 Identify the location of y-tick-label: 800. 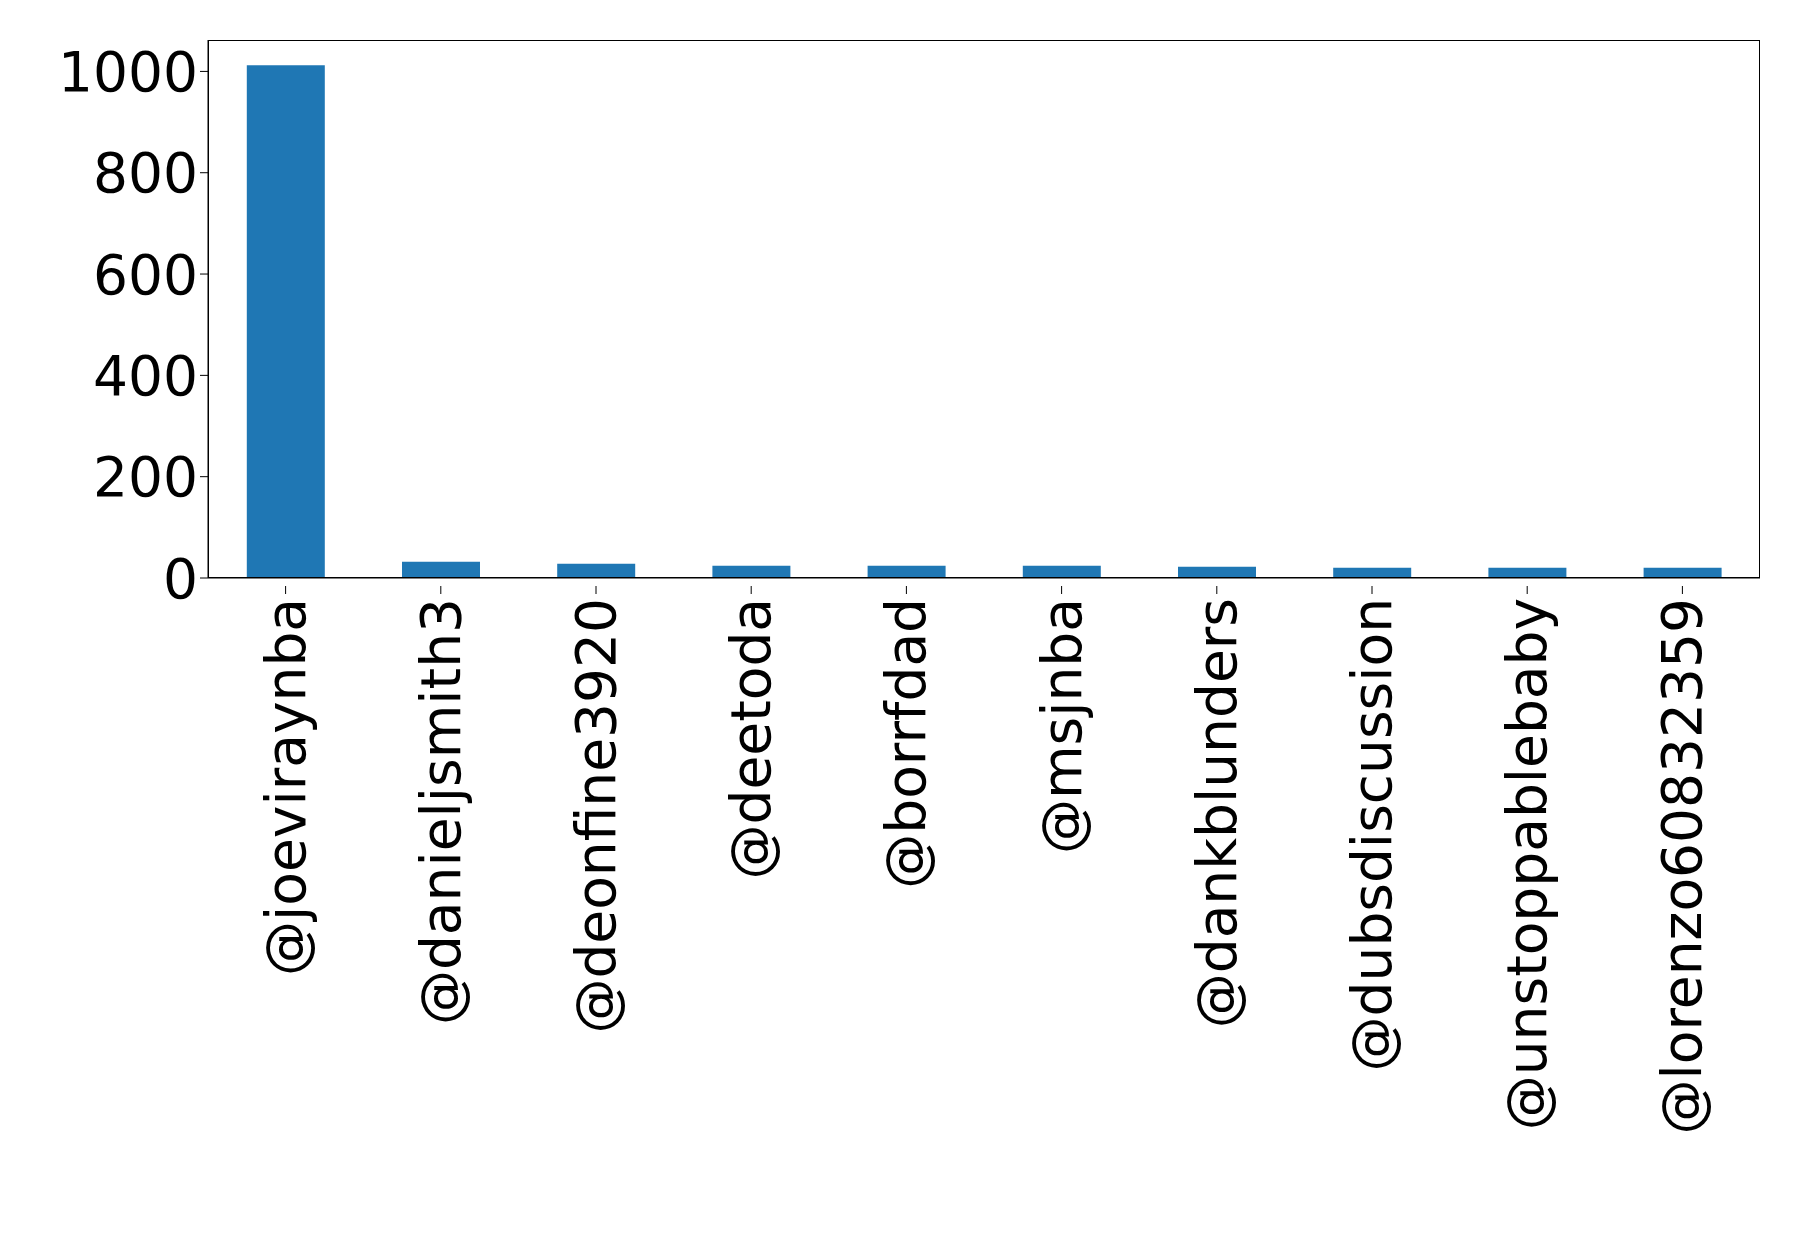
(145, 173).